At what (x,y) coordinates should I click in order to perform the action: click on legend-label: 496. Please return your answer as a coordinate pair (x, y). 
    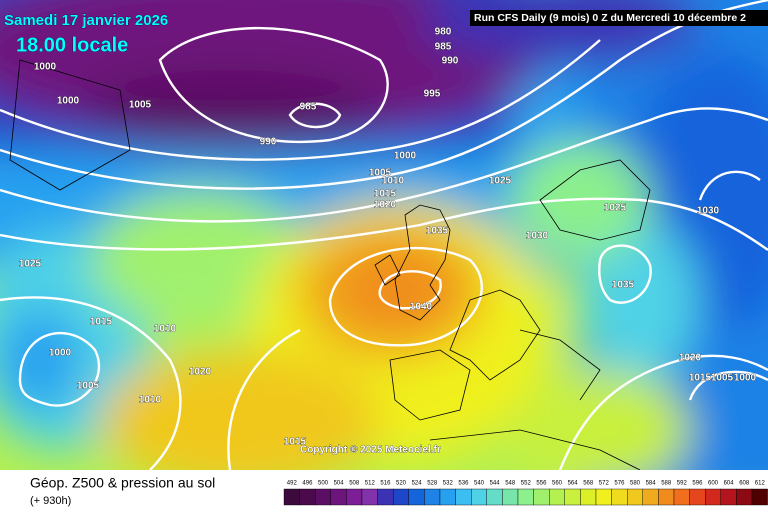
    Looking at the image, I should click on (307, 484).